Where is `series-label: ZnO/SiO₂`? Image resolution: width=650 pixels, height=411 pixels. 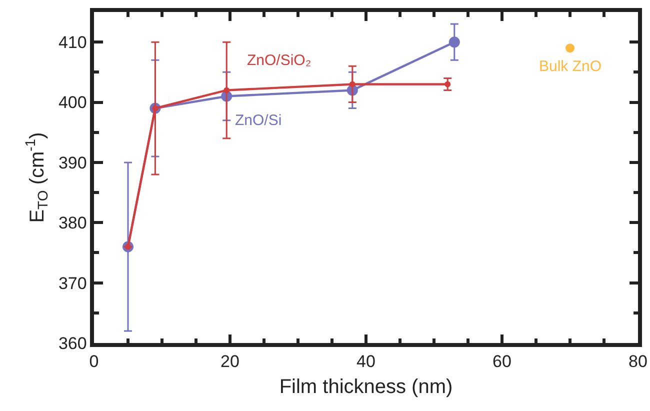 series-label: ZnO/SiO₂ is located at coordinates (279, 60).